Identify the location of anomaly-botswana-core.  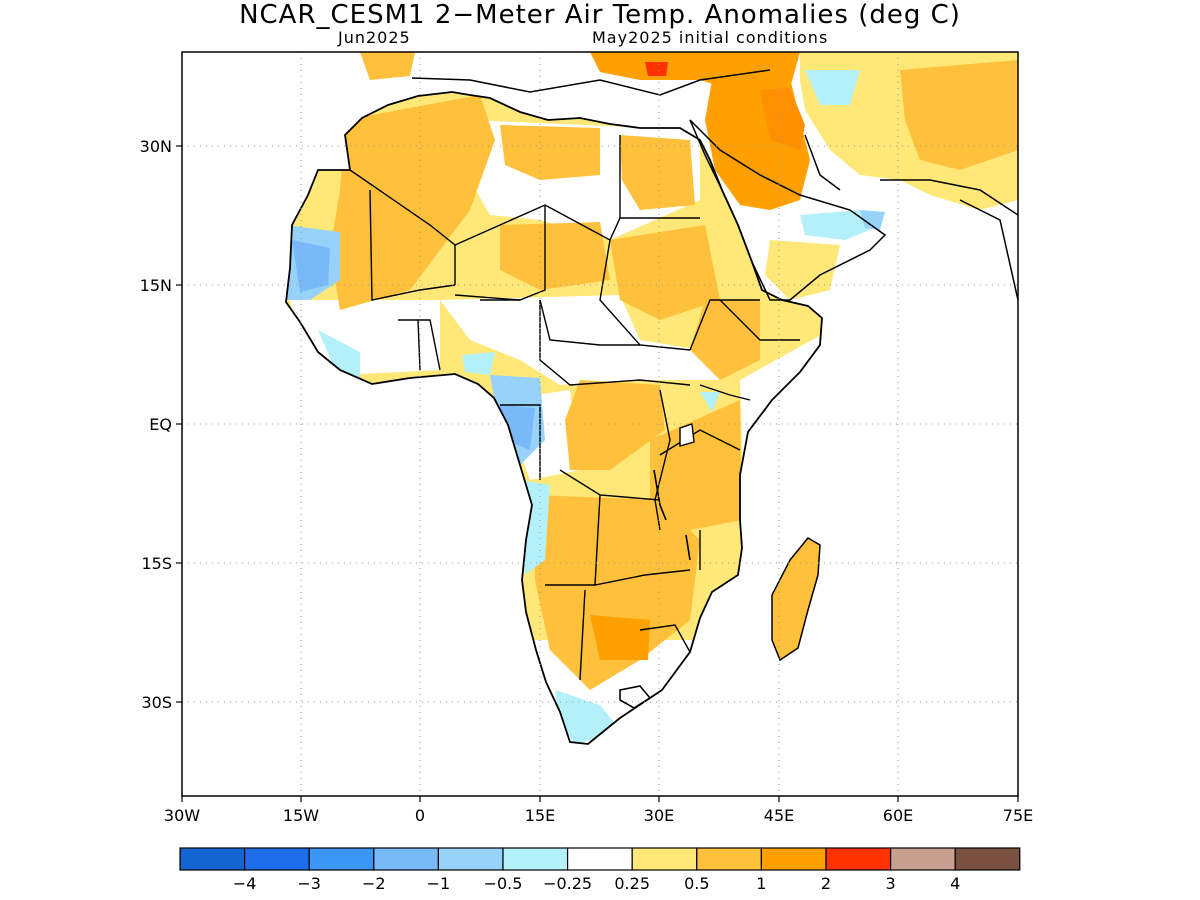
(620, 637).